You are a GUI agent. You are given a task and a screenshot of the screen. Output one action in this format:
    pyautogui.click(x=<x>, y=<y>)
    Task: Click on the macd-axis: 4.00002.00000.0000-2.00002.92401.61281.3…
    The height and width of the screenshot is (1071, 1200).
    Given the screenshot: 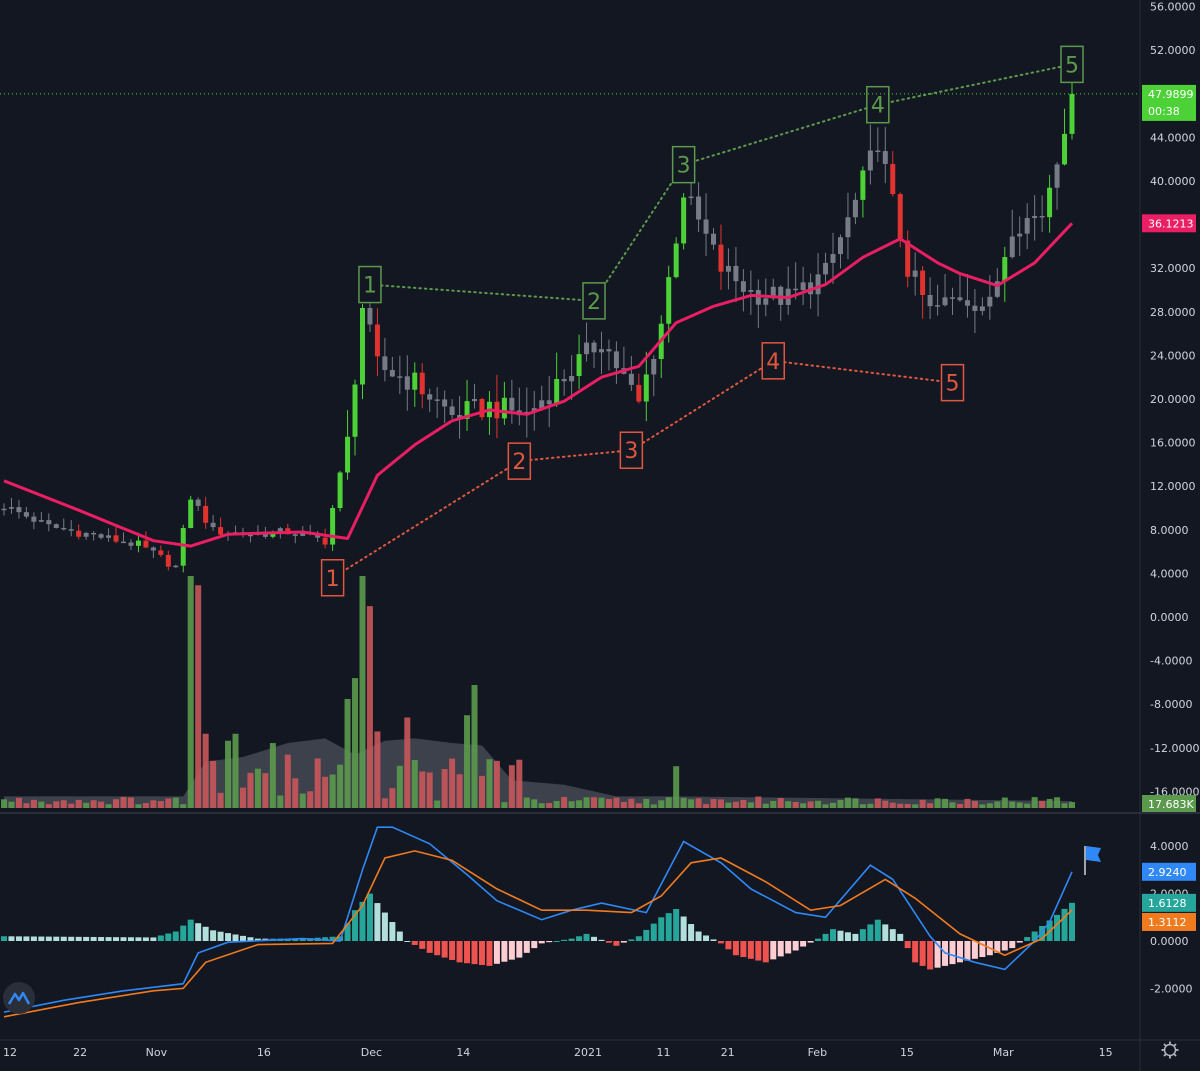 What is the action you would take?
    pyautogui.click(x=1169, y=917)
    